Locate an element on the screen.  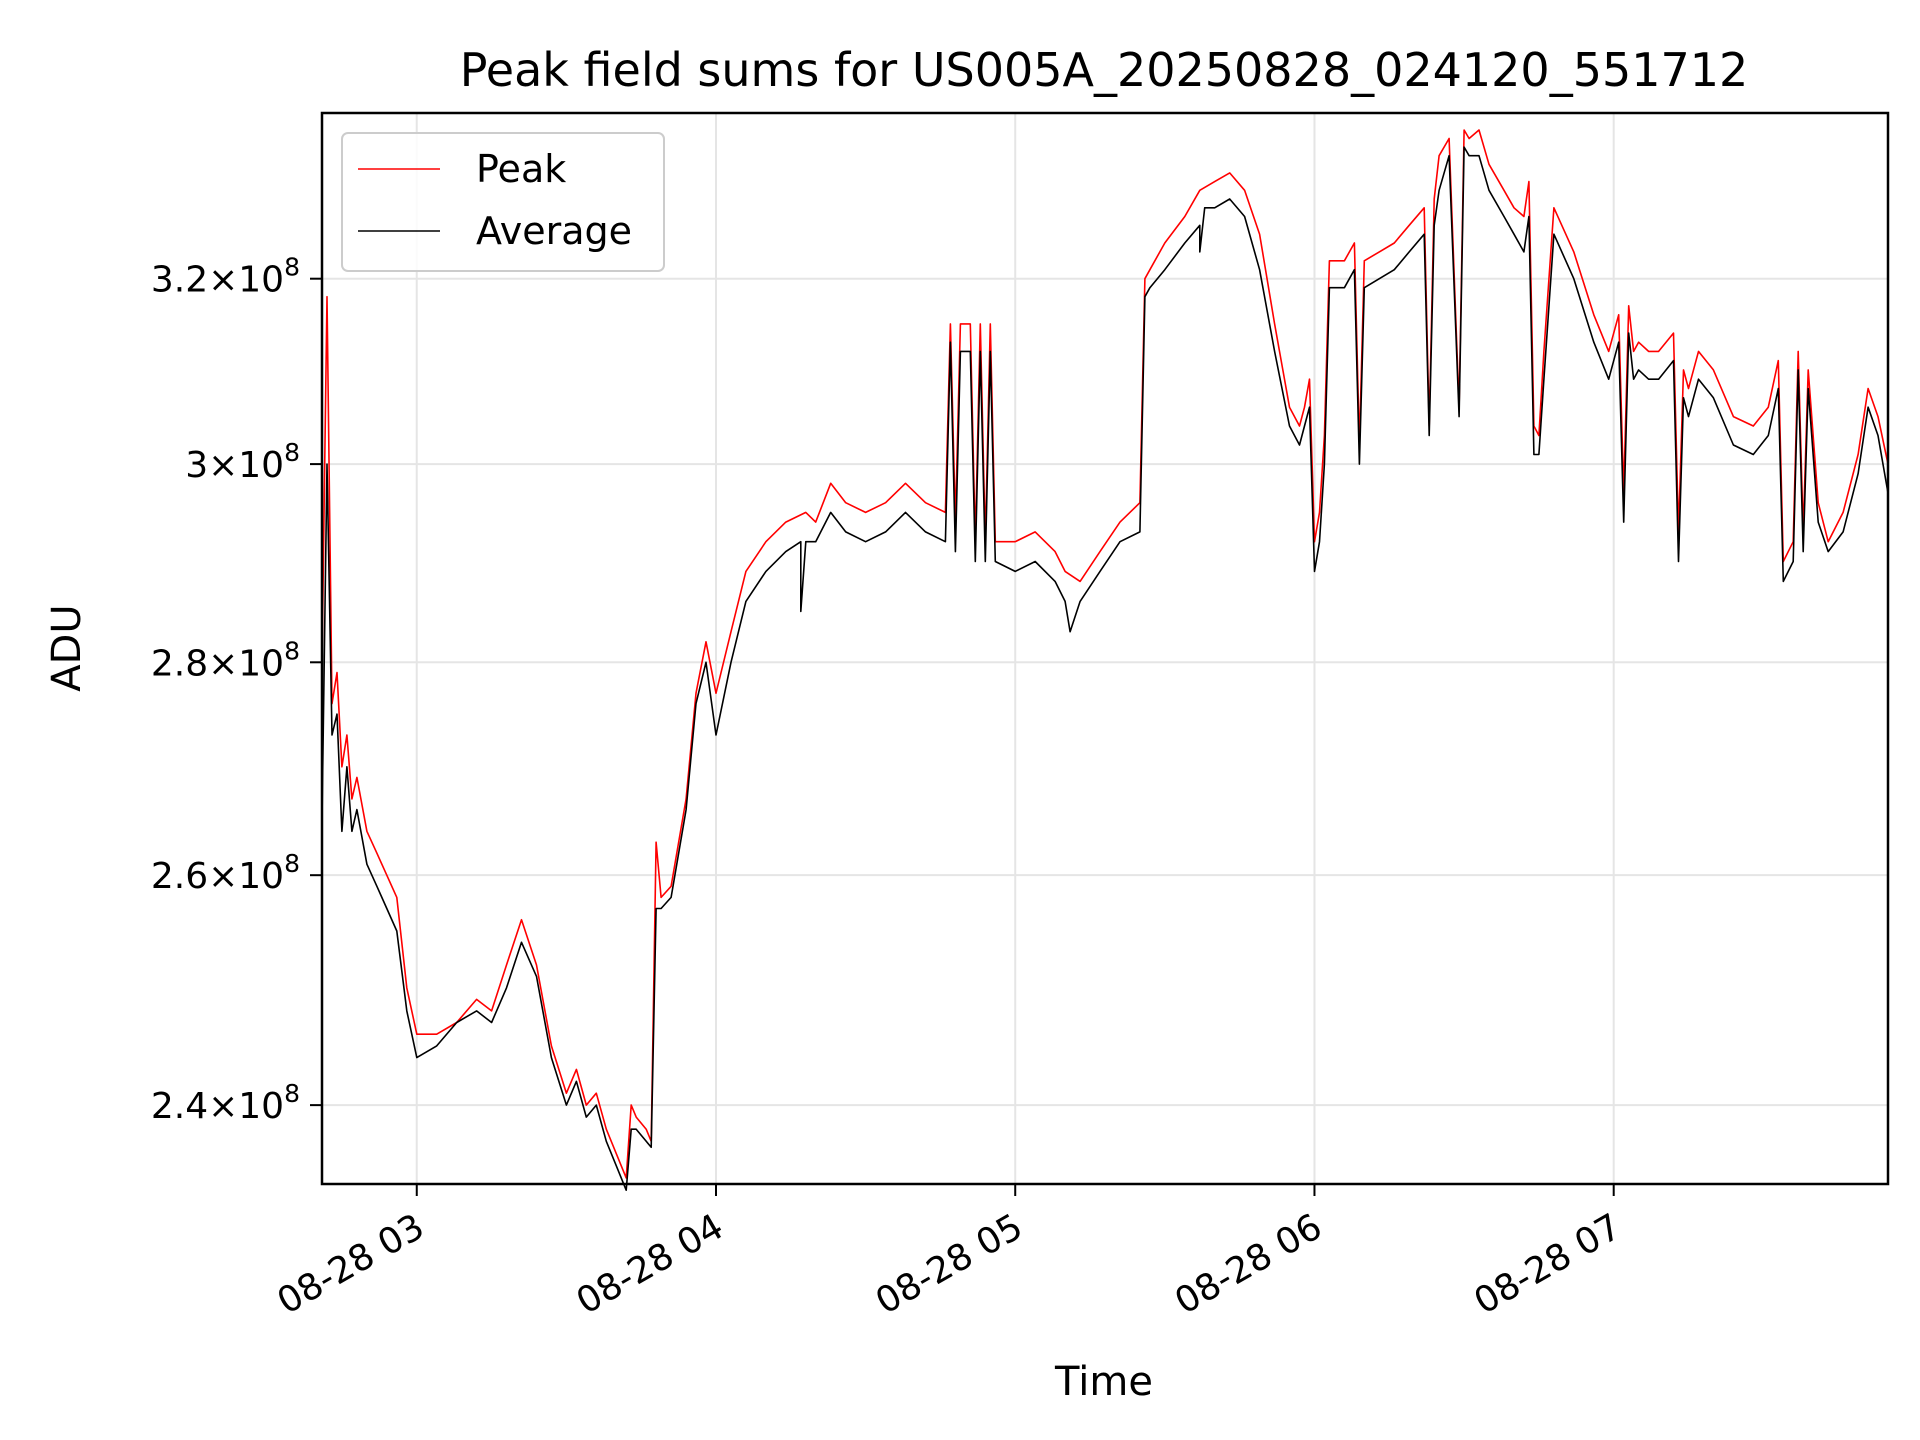
legend-label-average: Average is located at coordinates (554, 231).